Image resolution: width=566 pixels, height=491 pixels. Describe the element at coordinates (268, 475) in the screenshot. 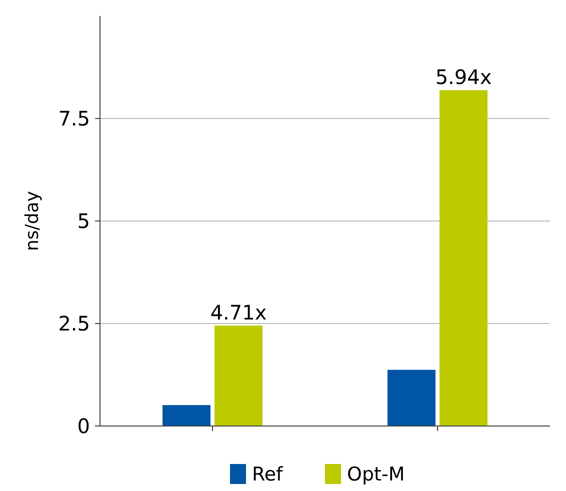

I see `legend-label: Ref` at that location.